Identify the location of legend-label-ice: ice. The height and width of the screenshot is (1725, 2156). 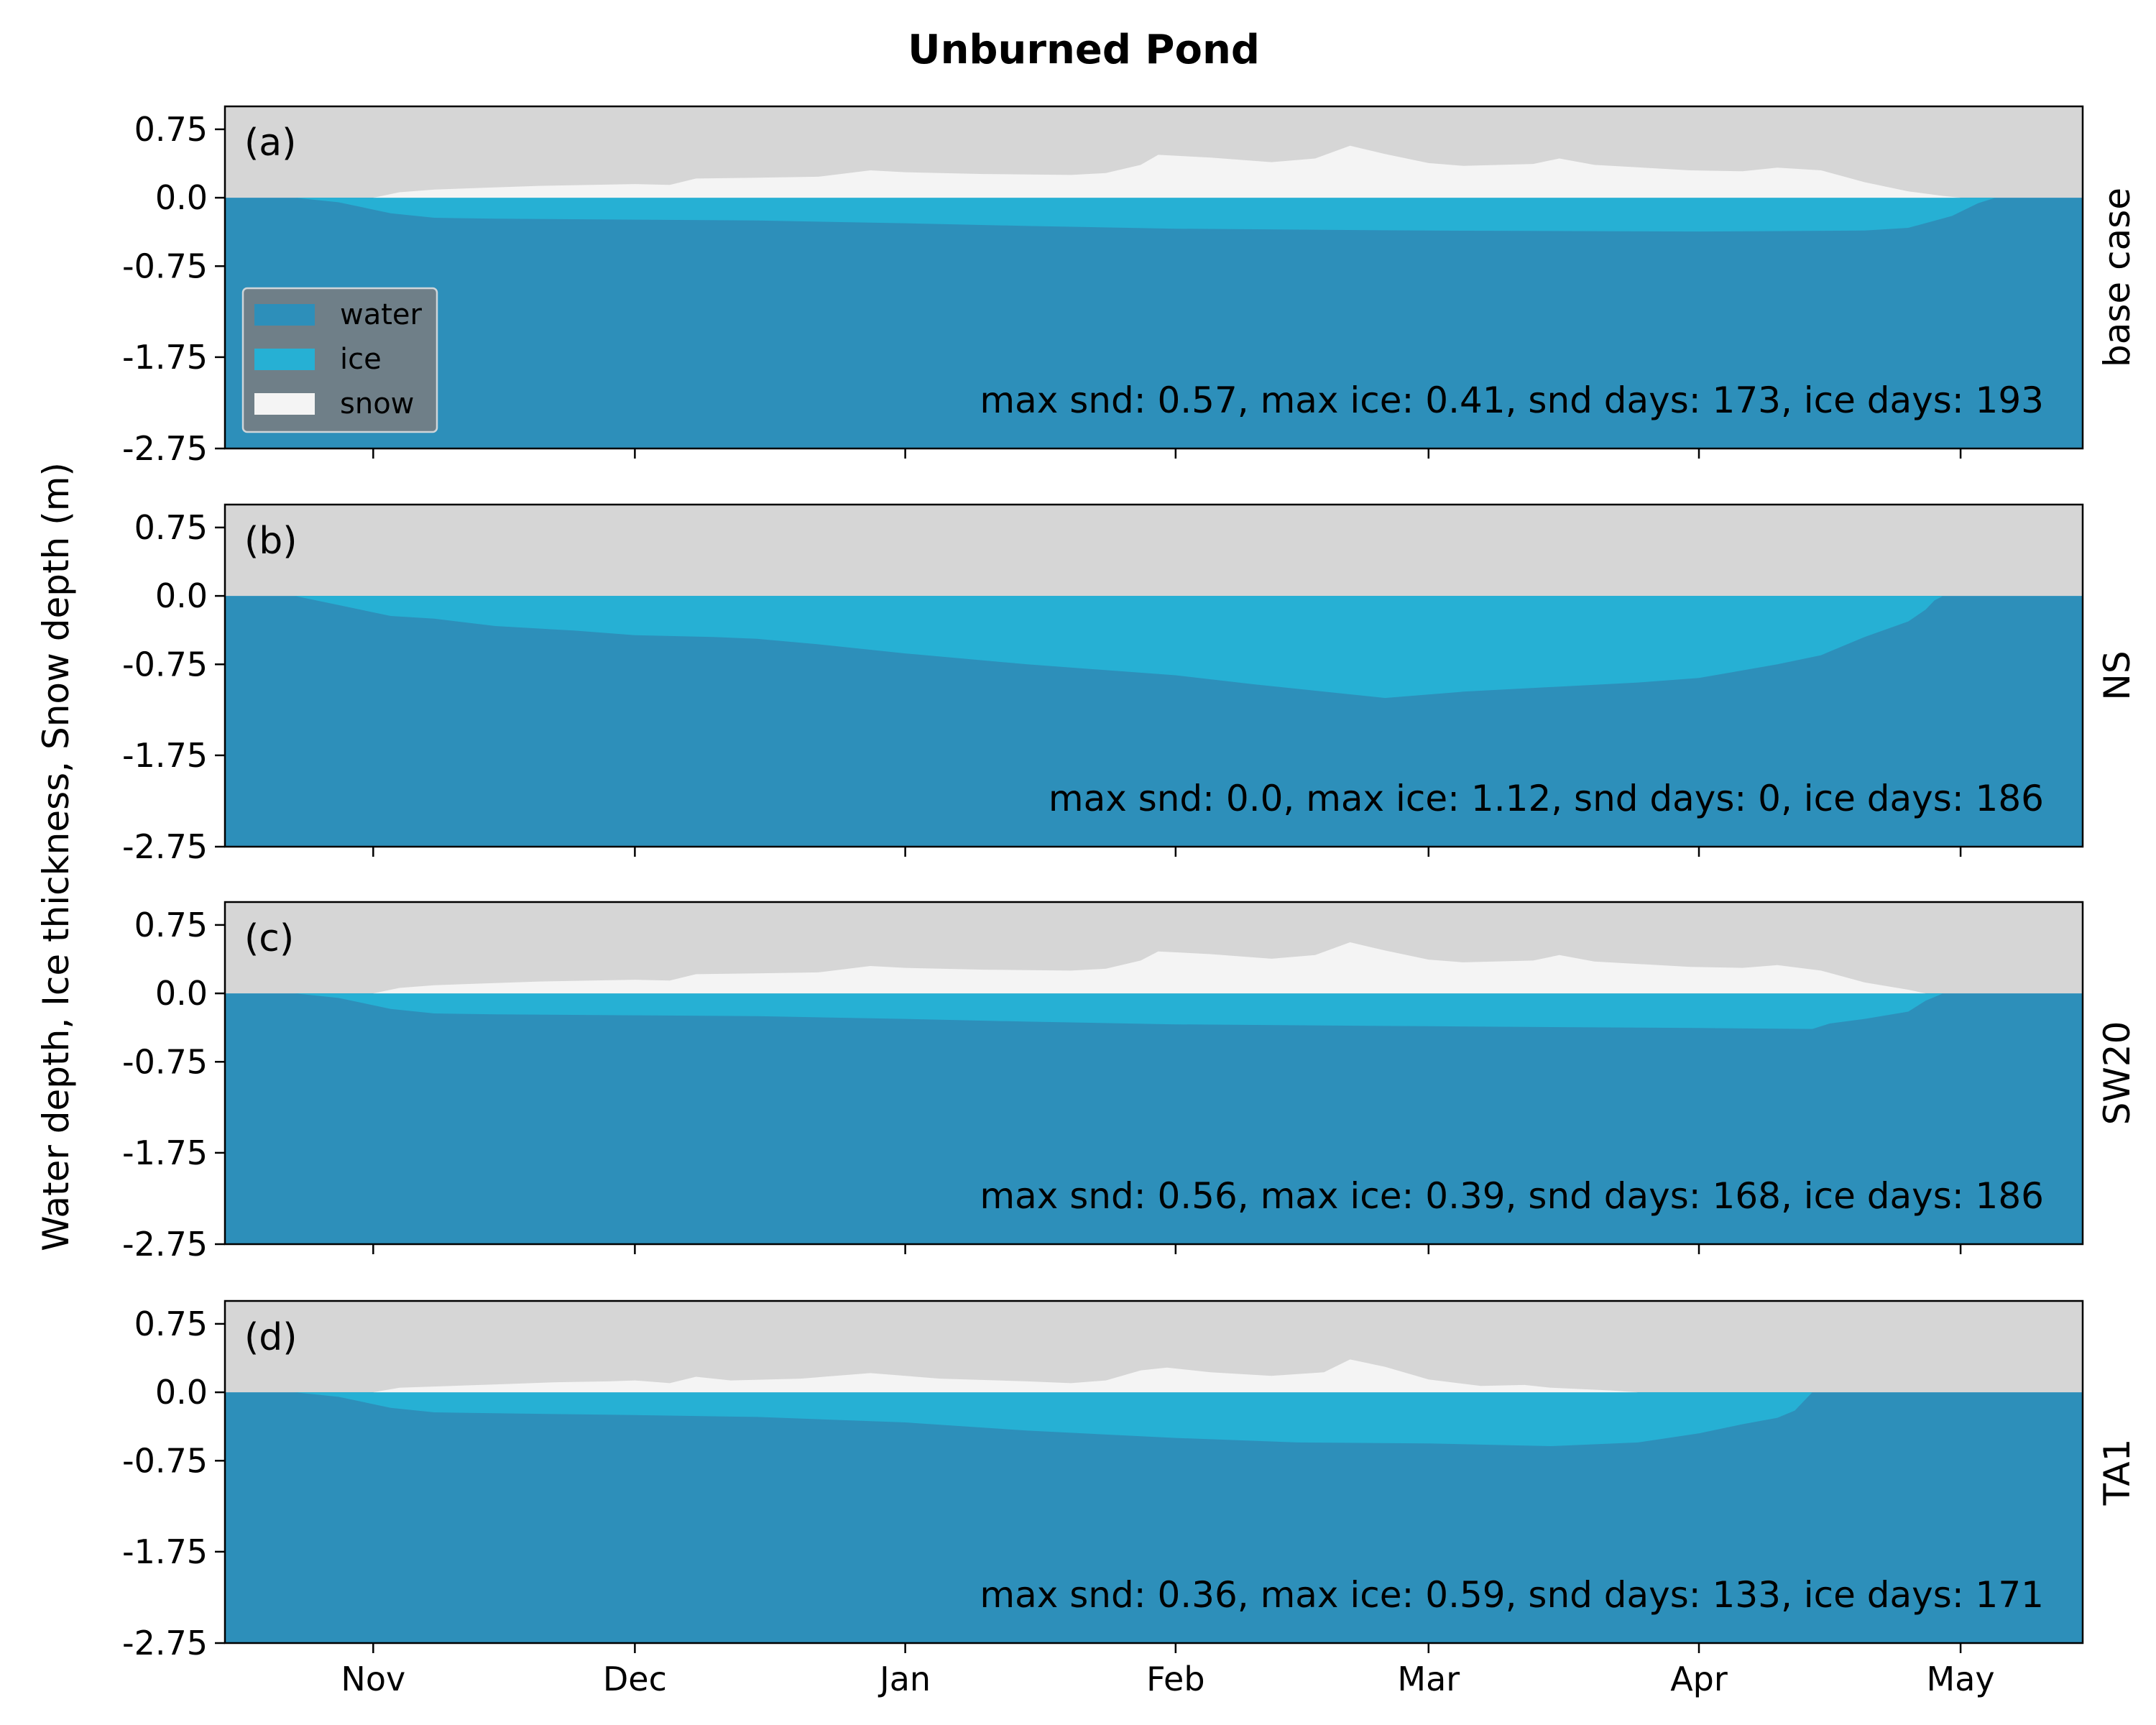
(361, 359).